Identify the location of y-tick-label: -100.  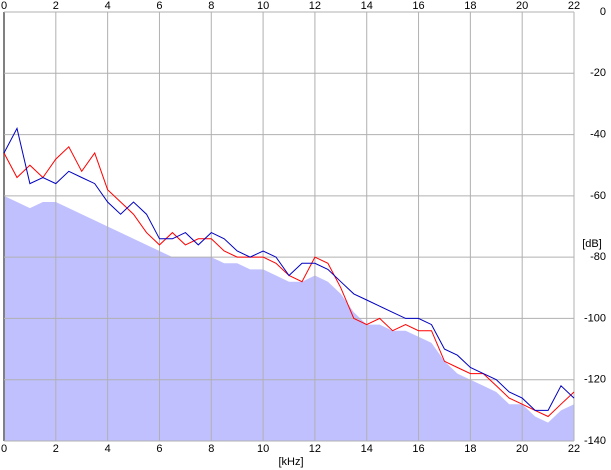
(595, 318).